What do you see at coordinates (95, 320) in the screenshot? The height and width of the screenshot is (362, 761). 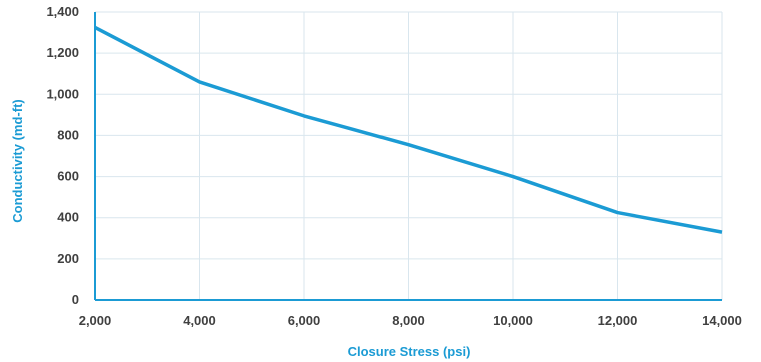 I see `x-tick-label: 2,000` at bounding box center [95, 320].